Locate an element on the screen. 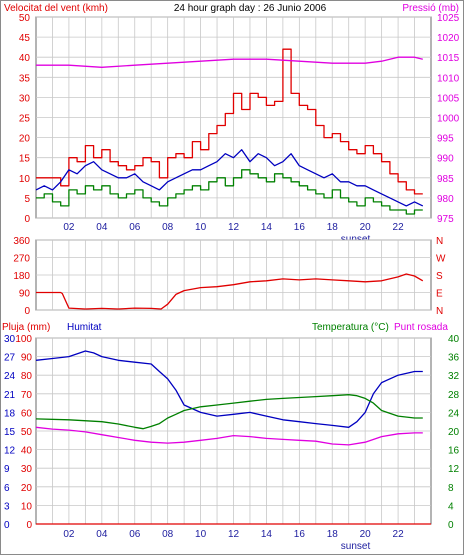 The image size is (465, 556). humidity-tick-label: 40 is located at coordinates (27, 451).